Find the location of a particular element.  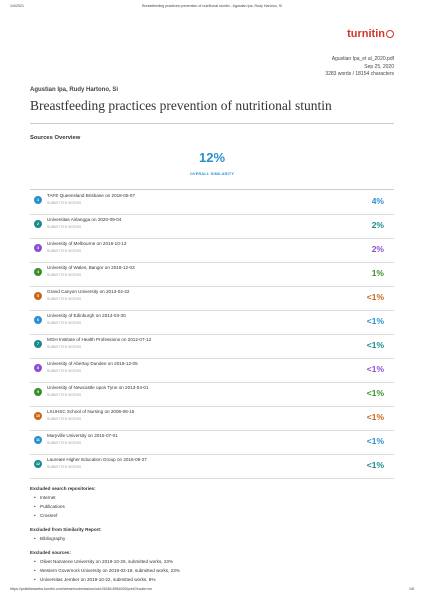

source-number-badge: 2 is located at coordinates (38, 224).